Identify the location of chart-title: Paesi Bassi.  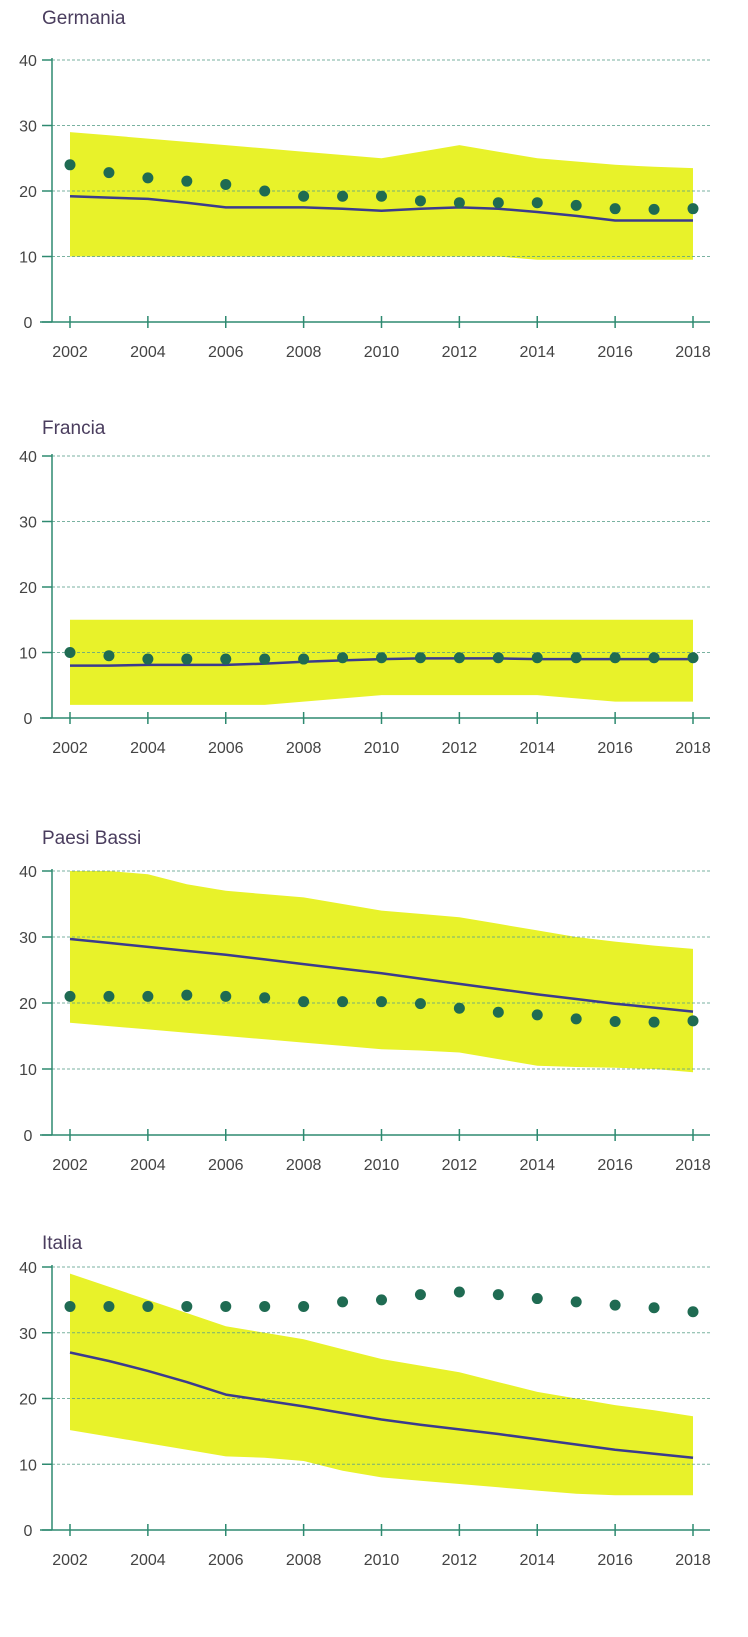
(92, 838).